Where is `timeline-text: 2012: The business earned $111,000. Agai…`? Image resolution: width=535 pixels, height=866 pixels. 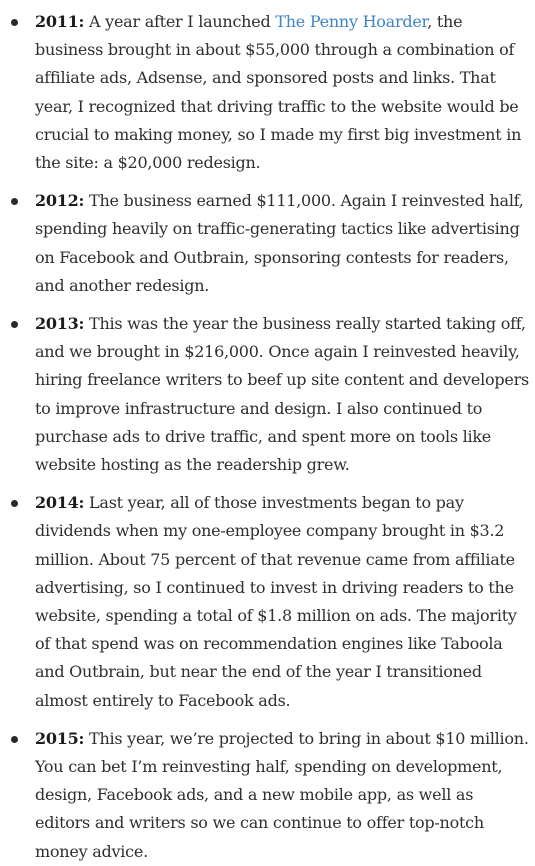
timeline-text: 2012: The business earned $111,000. Agai… is located at coordinates (279, 243).